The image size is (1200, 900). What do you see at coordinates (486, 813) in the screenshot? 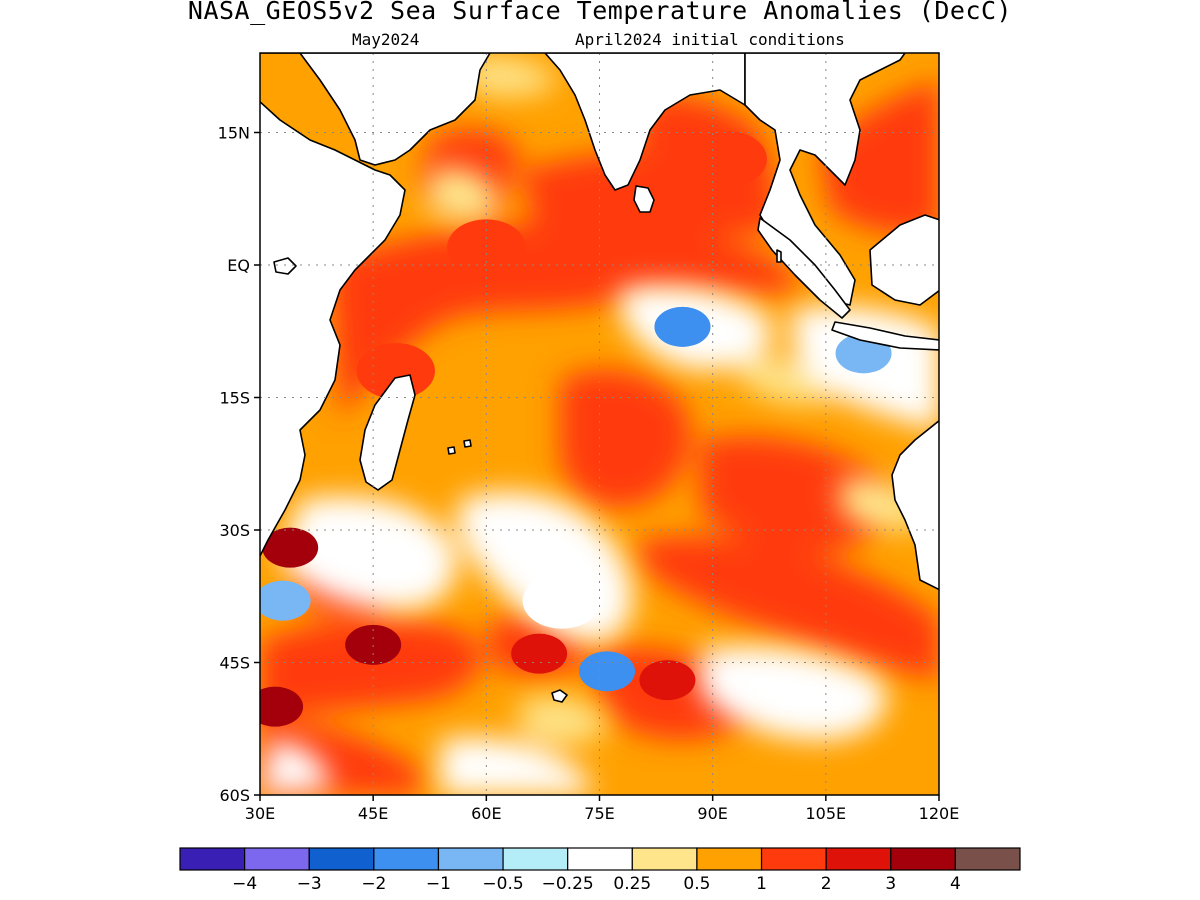
I see `lon-tick-label: 60E` at bounding box center [486, 813].